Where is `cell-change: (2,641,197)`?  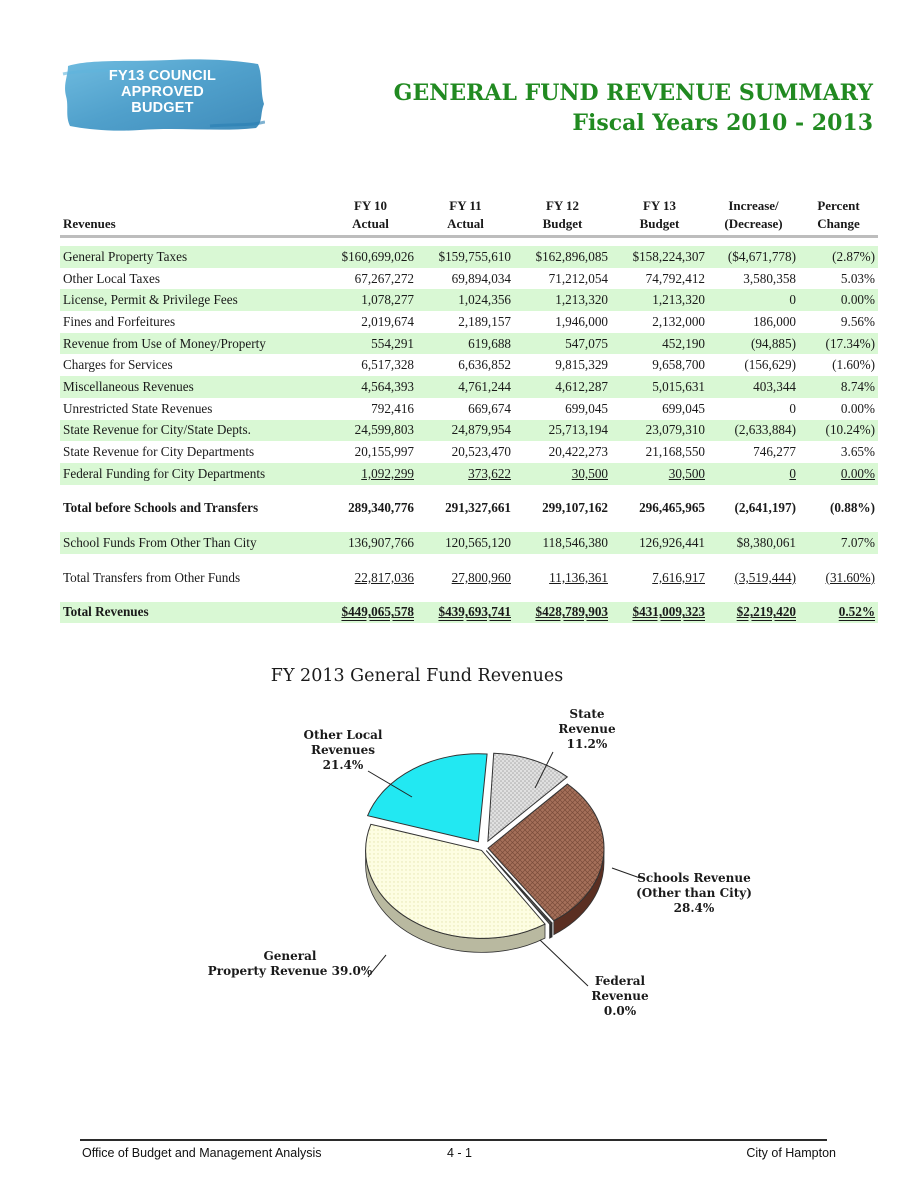
cell-change: (2,641,197) is located at coordinates (765, 508).